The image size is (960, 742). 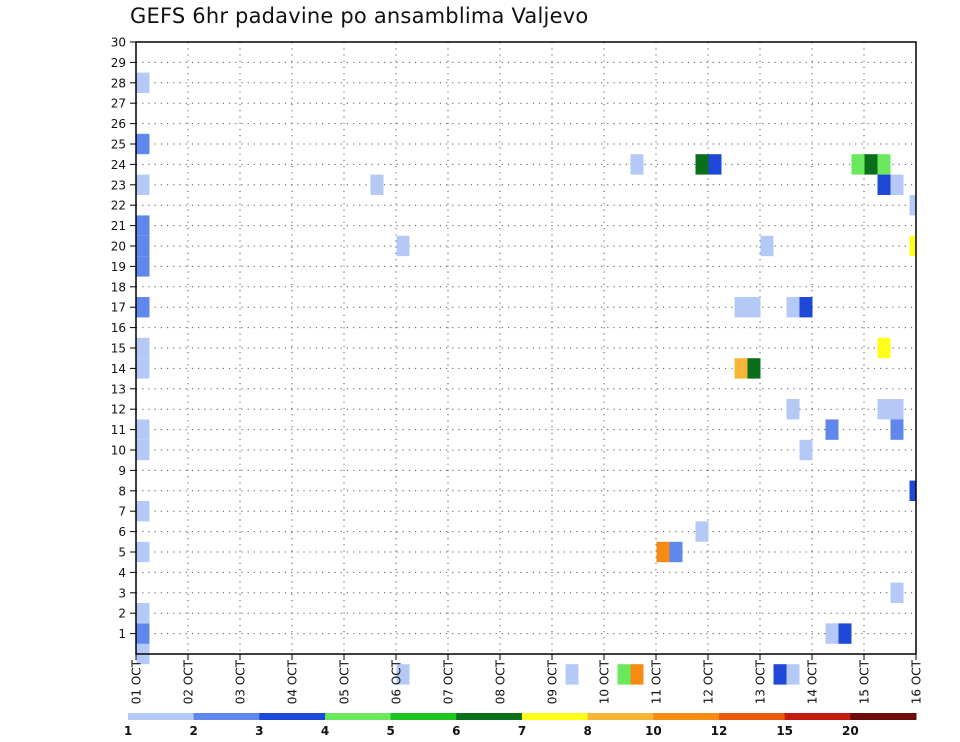 I want to click on x-tick-label: 02 OCT, so click(x=189, y=681).